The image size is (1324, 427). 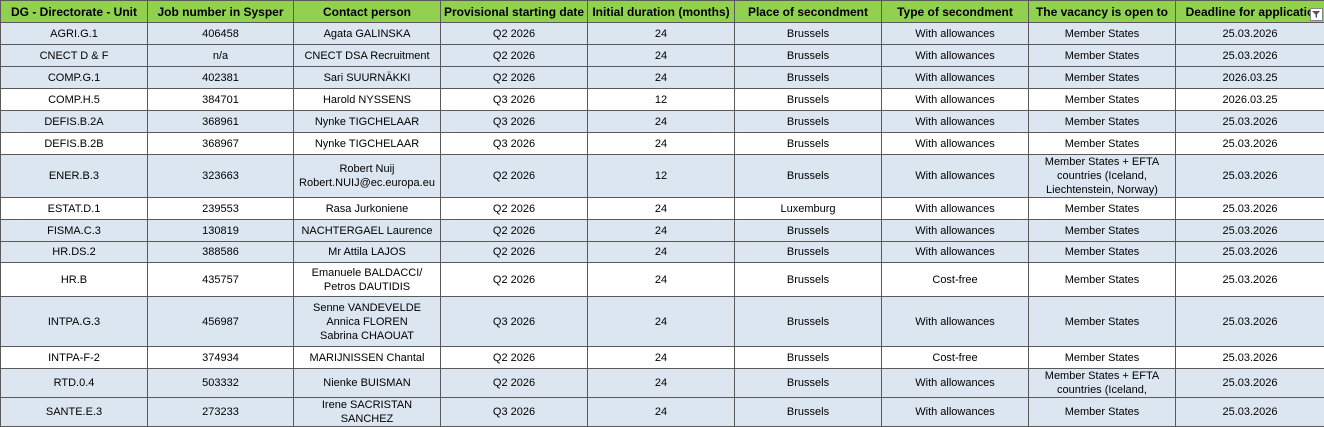 What do you see at coordinates (74, 252) in the screenshot?
I see `cell: HR.DS.2` at bounding box center [74, 252].